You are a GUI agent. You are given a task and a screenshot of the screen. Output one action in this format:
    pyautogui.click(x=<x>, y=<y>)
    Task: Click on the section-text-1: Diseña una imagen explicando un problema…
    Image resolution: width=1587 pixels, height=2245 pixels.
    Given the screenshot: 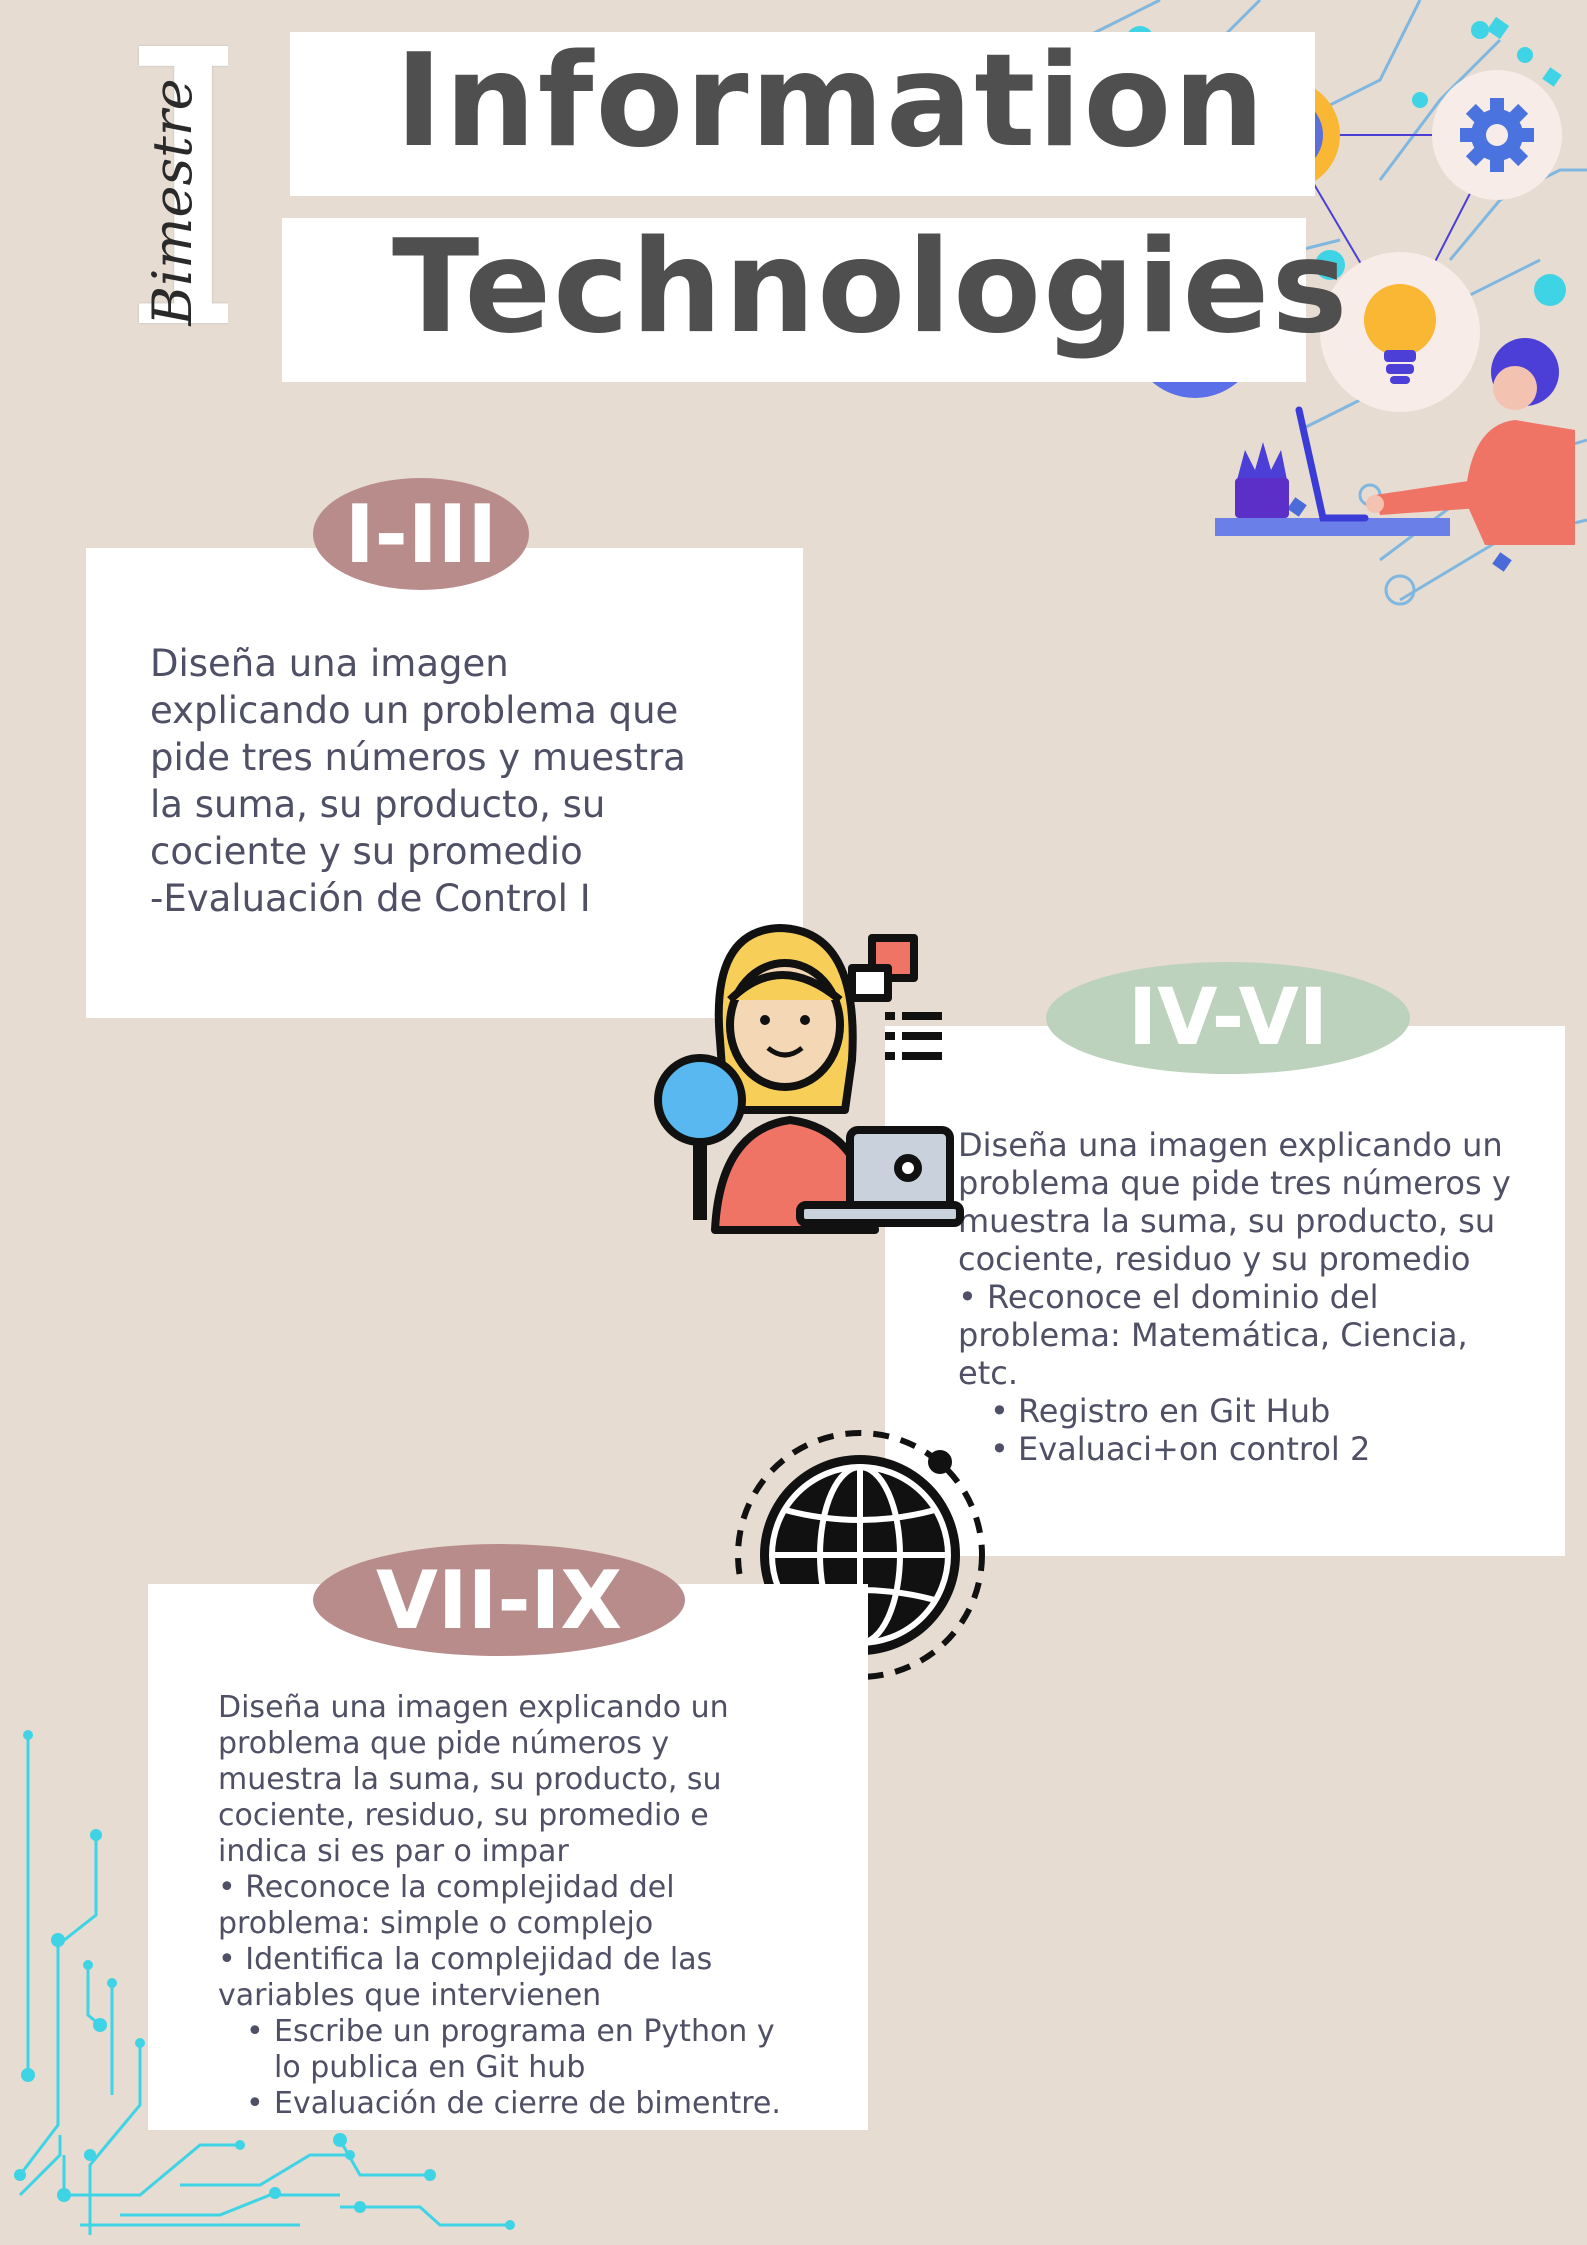 What is the action you would take?
    pyautogui.click(x=460, y=781)
    